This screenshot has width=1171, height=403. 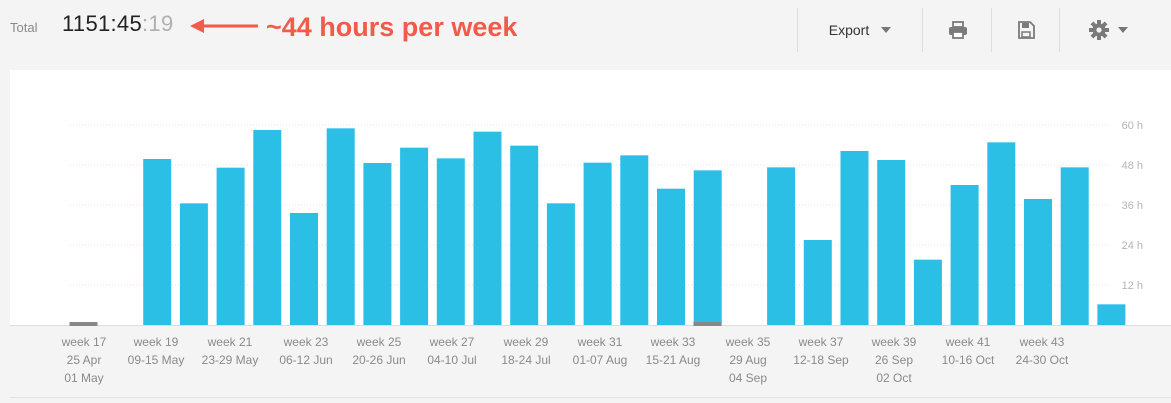 I want to click on x-tick-label: 09-15 May, so click(x=156, y=360).